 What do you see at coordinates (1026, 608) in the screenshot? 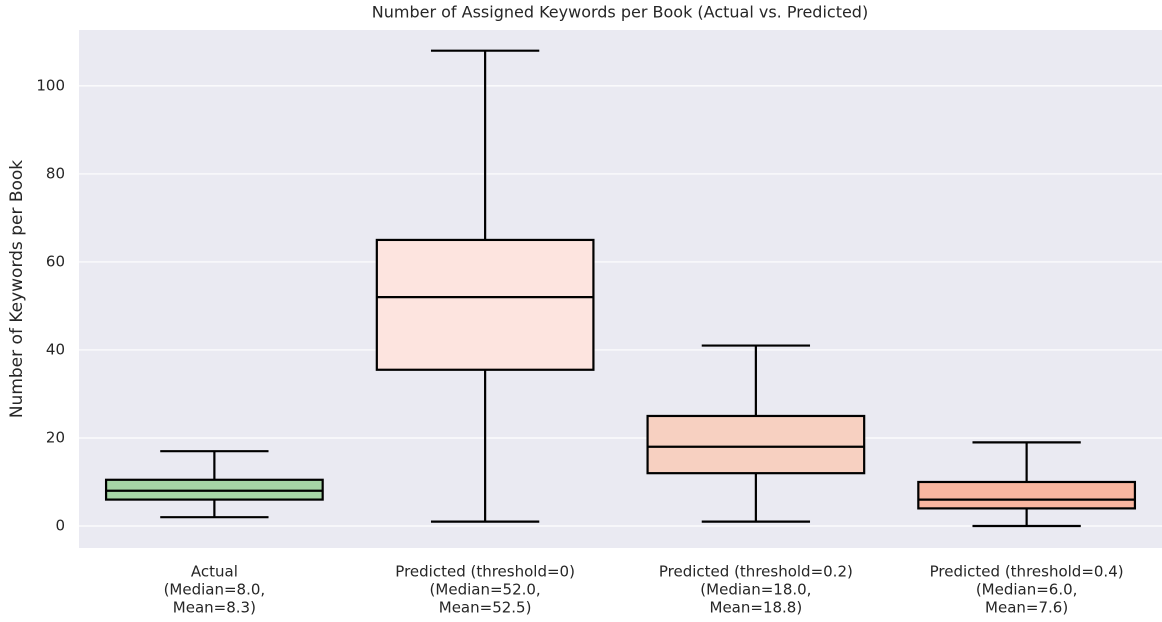
I see `x-tick-label-line: Mean=7.6)` at bounding box center [1026, 608].